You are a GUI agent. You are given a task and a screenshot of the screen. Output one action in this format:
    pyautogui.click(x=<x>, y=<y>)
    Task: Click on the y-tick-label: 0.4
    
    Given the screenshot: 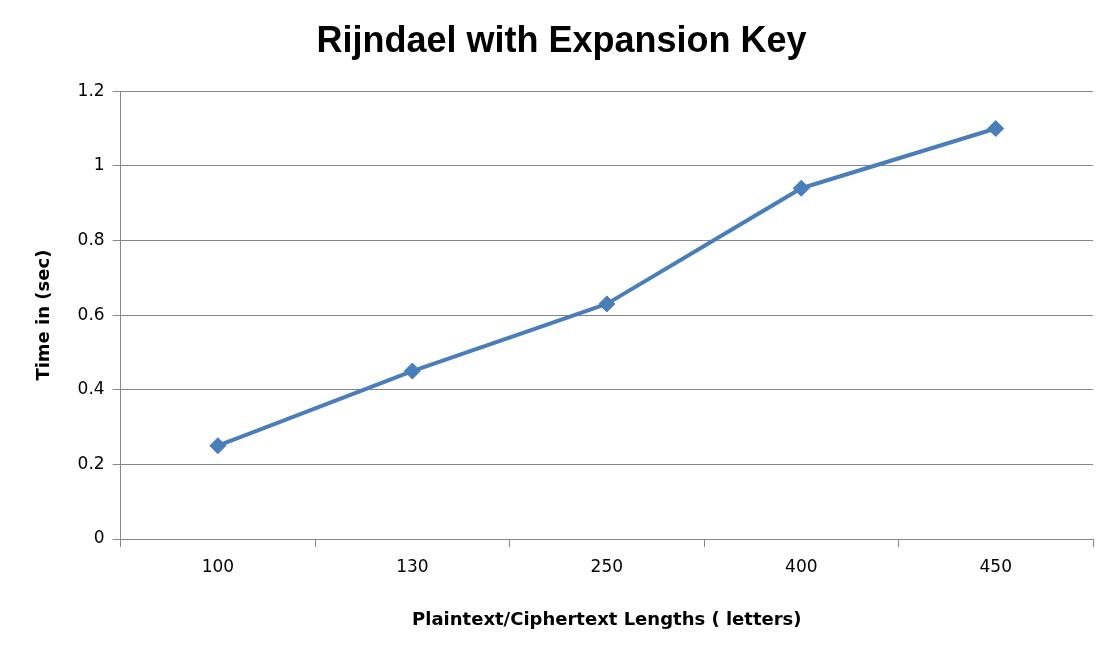 What is the action you would take?
    pyautogui.click(x=91, y=388)
    